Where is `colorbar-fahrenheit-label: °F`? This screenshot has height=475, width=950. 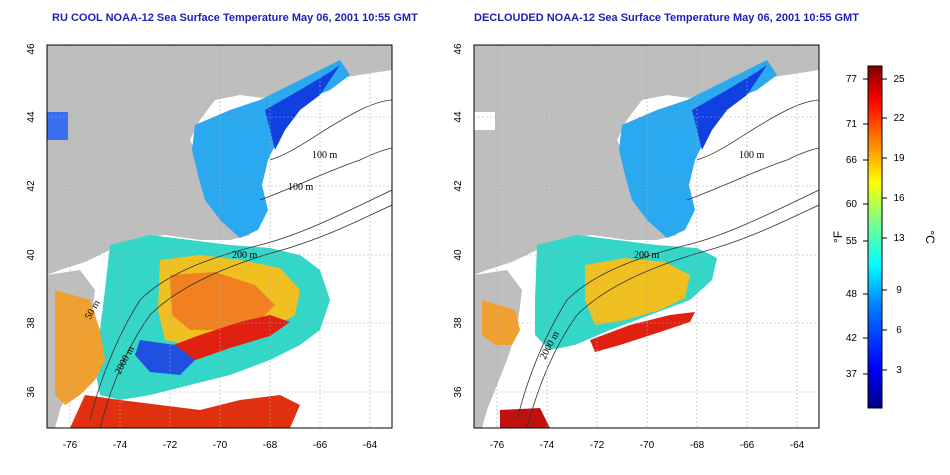 colorbar-fahrenheit-label: °F is located at coordinates (838, 237).